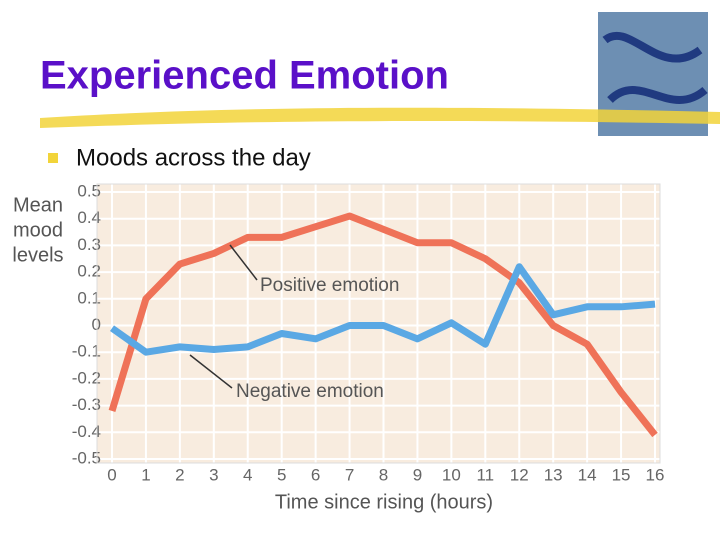 The height and width of the screenshot is (545, 720). What do you see at coordinates (244, 76) in the screenshot?
I see `title: Experienced Emotion` at bounding box center [244, 76].